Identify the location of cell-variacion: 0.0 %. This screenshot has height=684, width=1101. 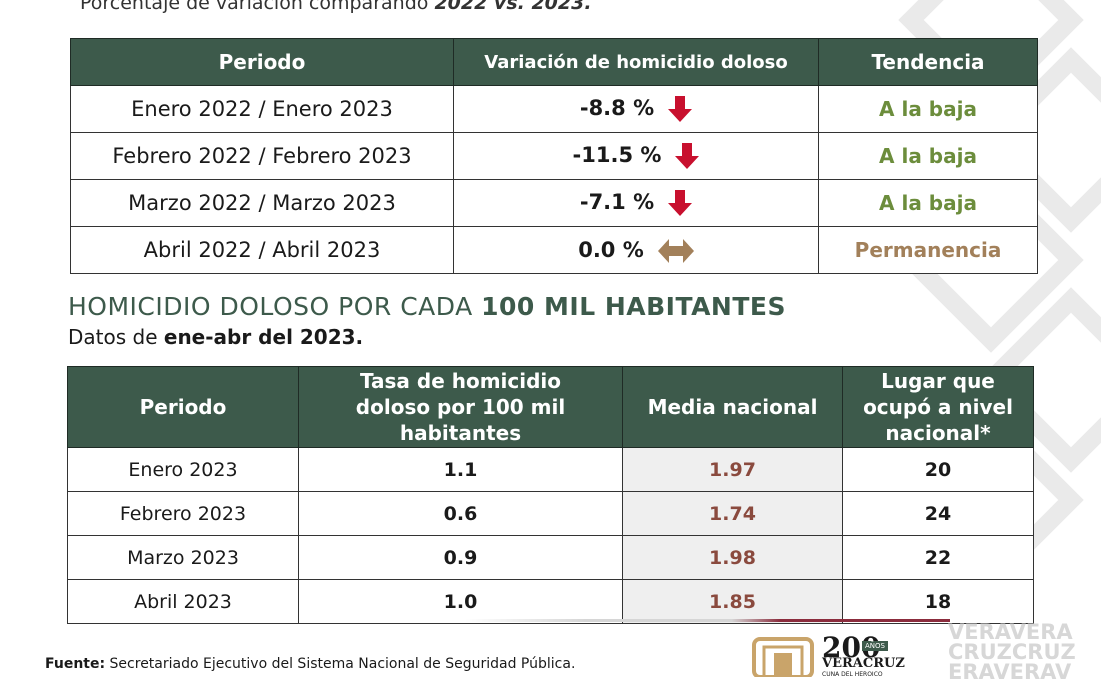
(636, 250).